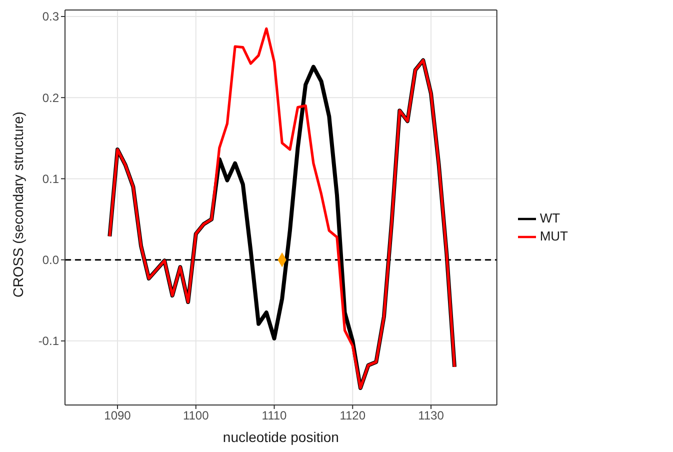 This screenshot has height=452, width=673. I want to click on y-axis-title: CROSS (secondary structure), so click(18, 205).